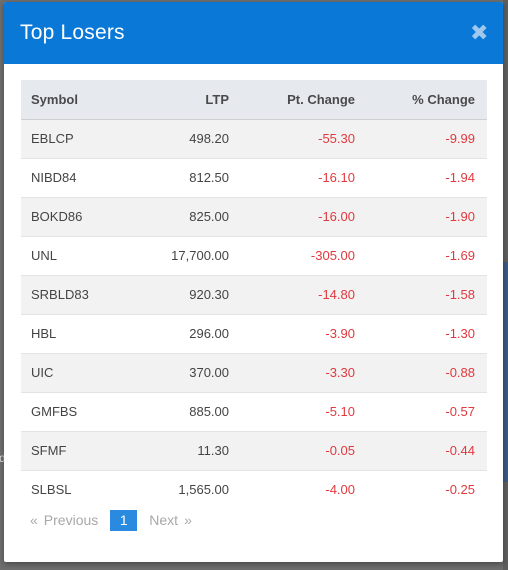  What do you see at coordinates (209, 372) in the screenshot?
I see `cell-ltp: 370.00` at bounding box center [209, 372].